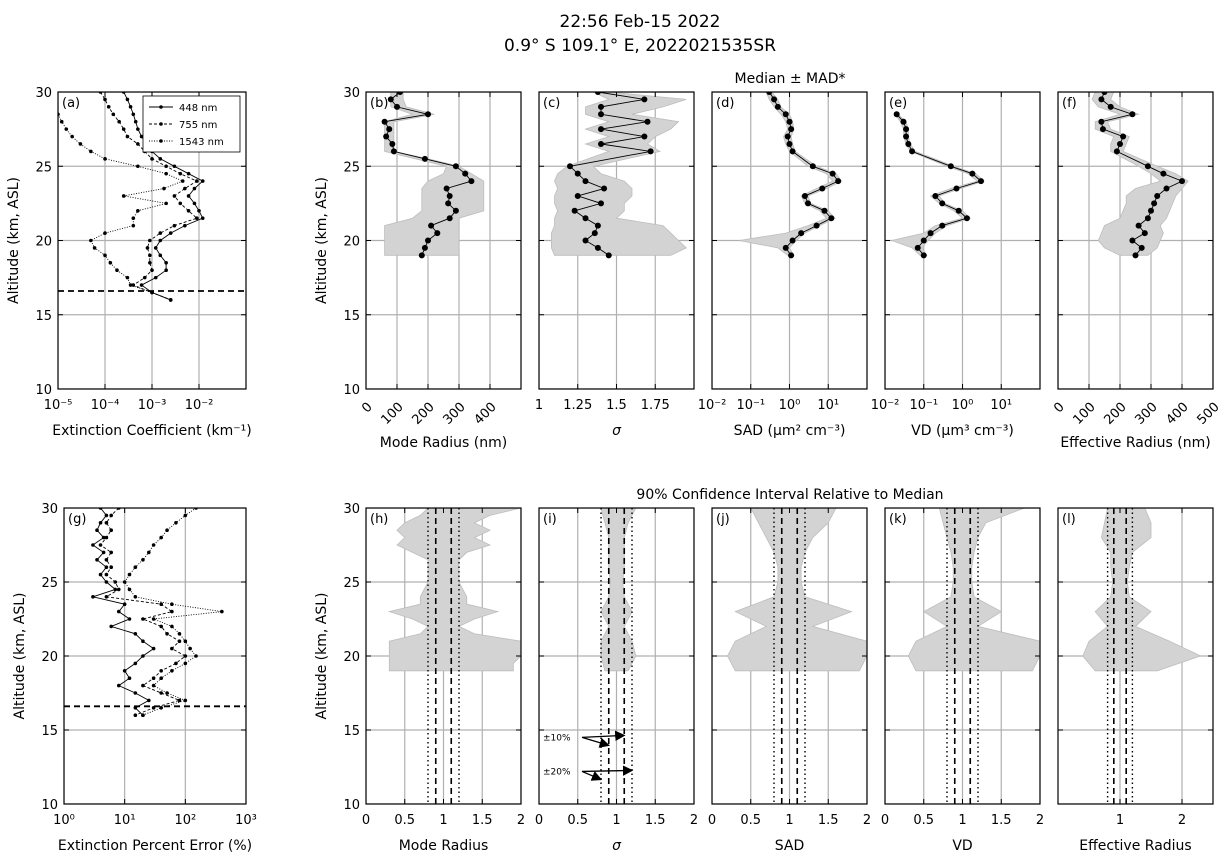  What do you see at coordinates (1135, 443) in the screenshot?
I see `x-axis-label: Effective Radius (nm)` at bounding box center [1135, 443].